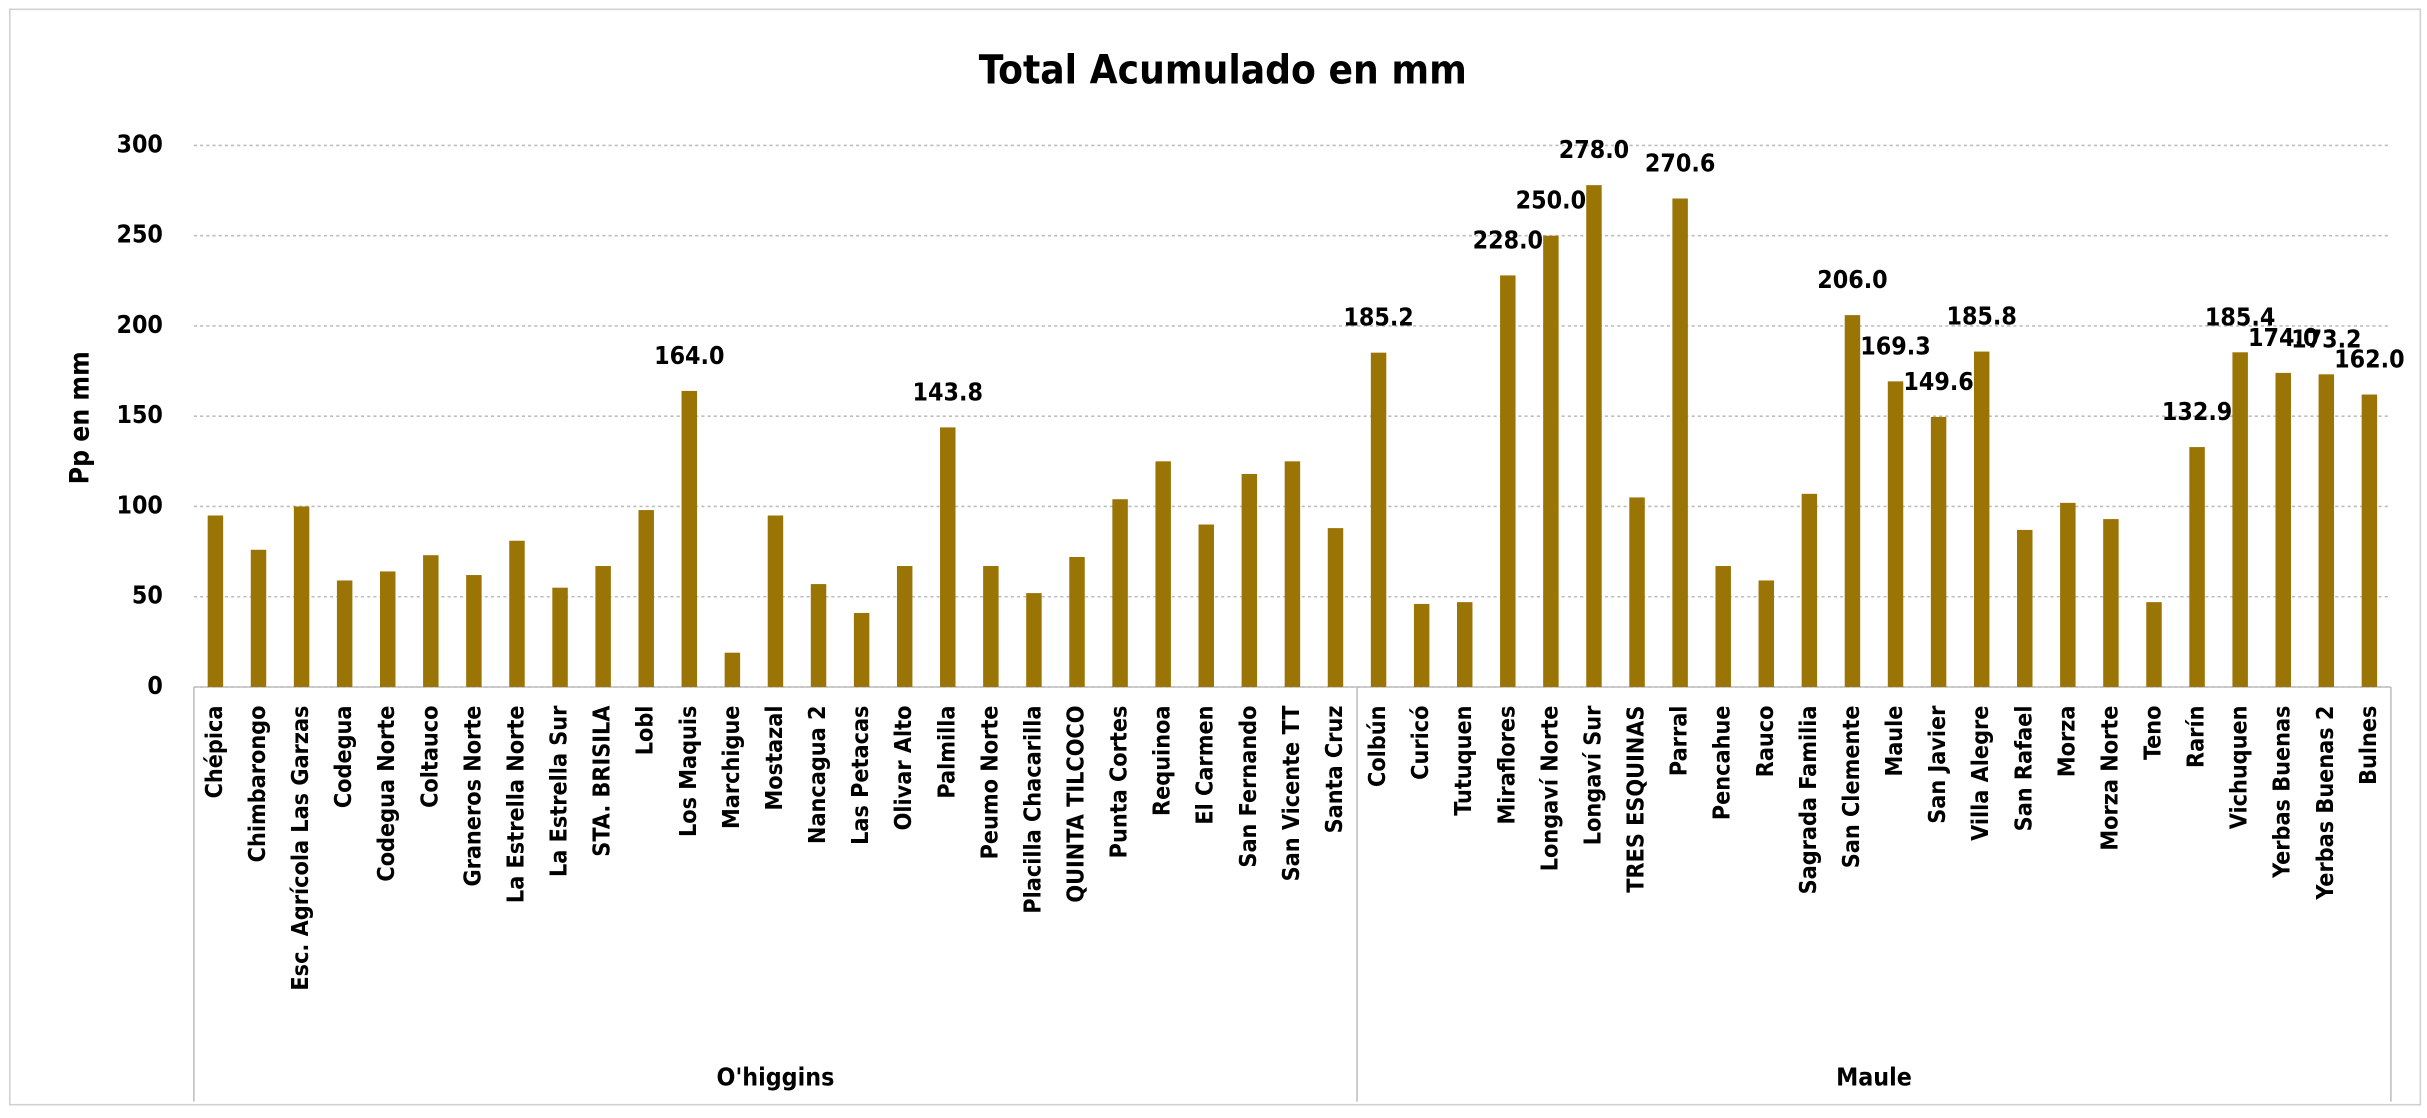  Describe the element at coordinates (1874, 1076) in the screenshot. I see `group-label: Maule` at that location.